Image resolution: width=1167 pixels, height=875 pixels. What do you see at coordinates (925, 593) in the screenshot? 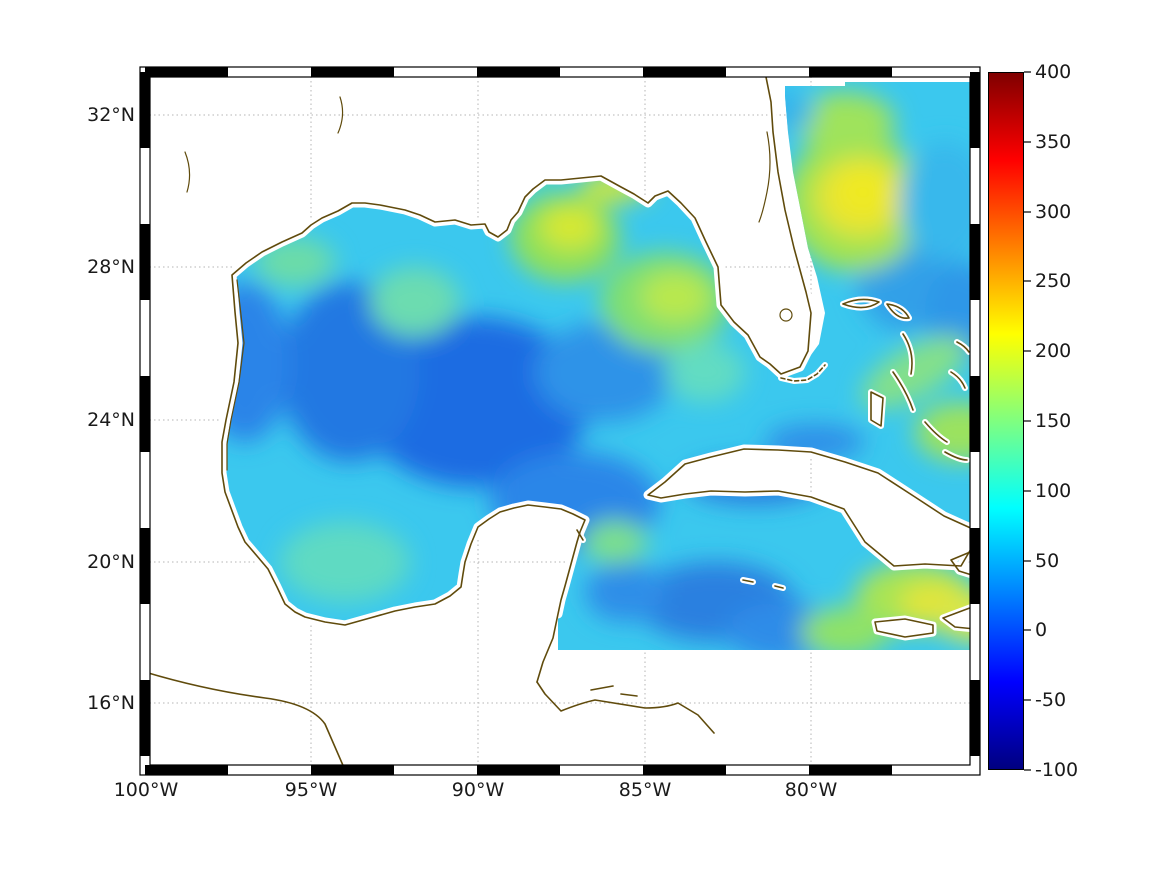
I see `coastline-jamaica-hispaniola` at bounding box center [925, 593].